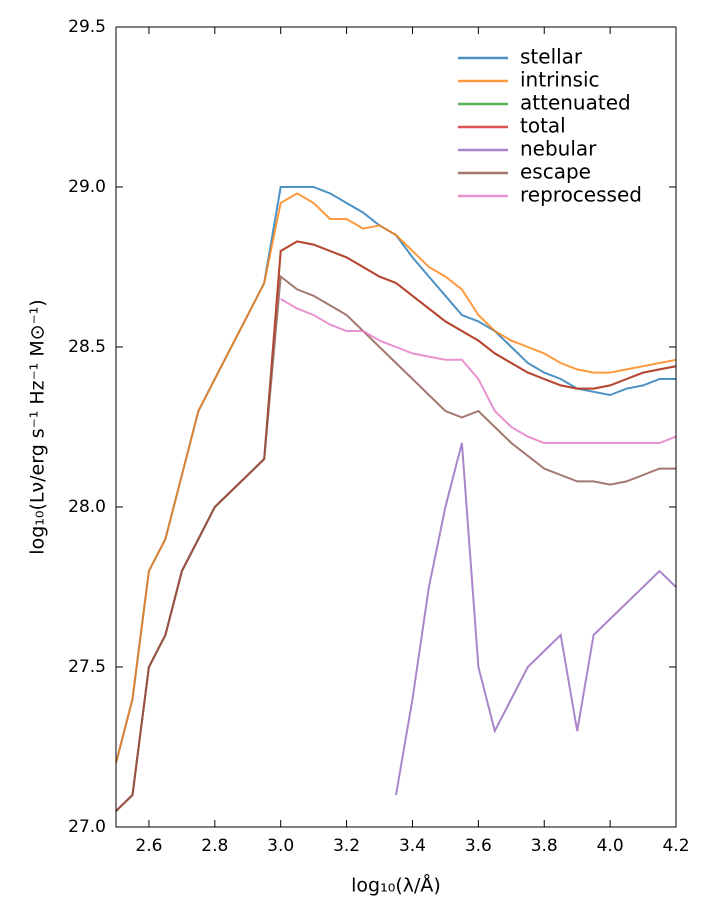 The image size is (711, 922). What do you see at coordinates (148, 846) in the screenshot?
I see `x-tick-label: 2.6` at bounding box center [148, 846].